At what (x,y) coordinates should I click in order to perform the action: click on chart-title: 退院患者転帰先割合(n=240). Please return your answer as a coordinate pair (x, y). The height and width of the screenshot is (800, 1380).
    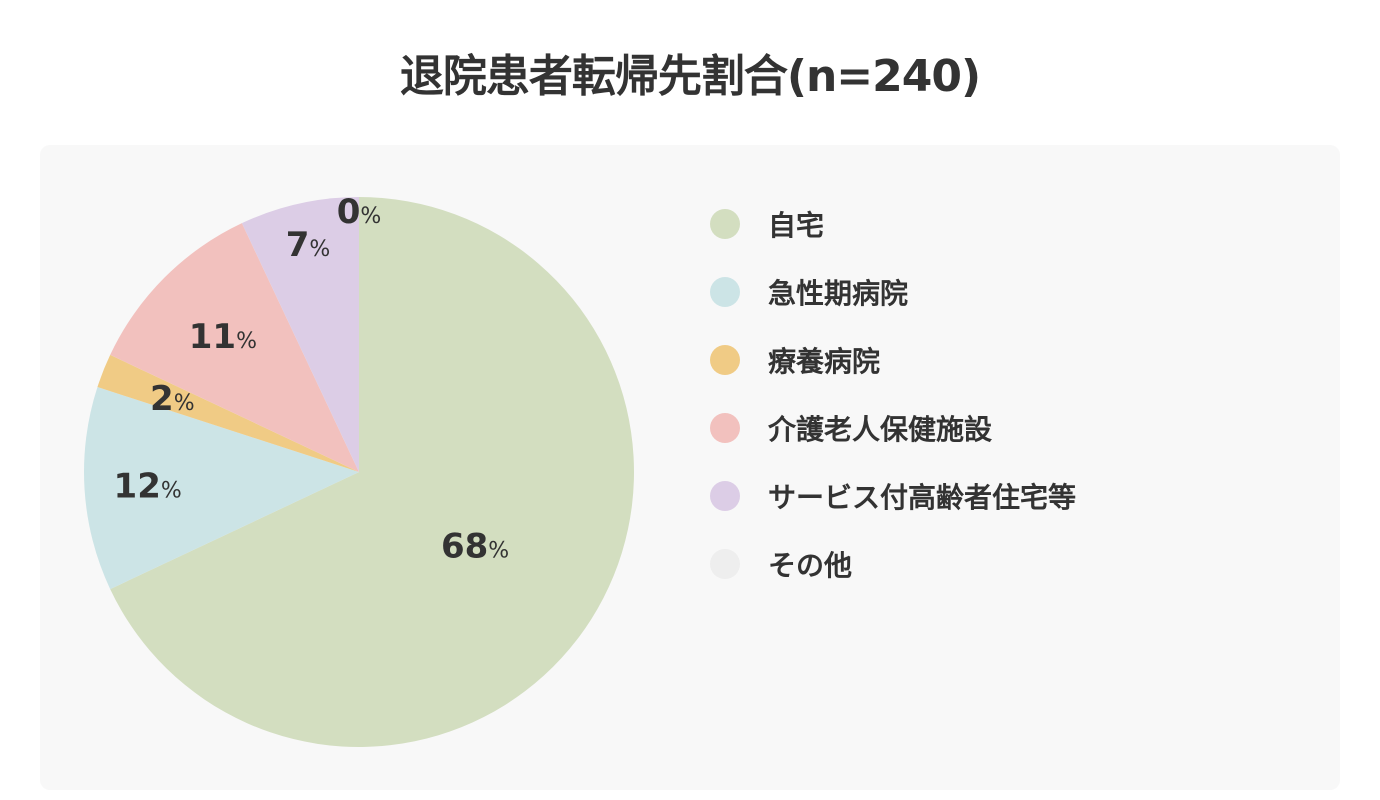
    Looking at the image, I should click on (690, 76).